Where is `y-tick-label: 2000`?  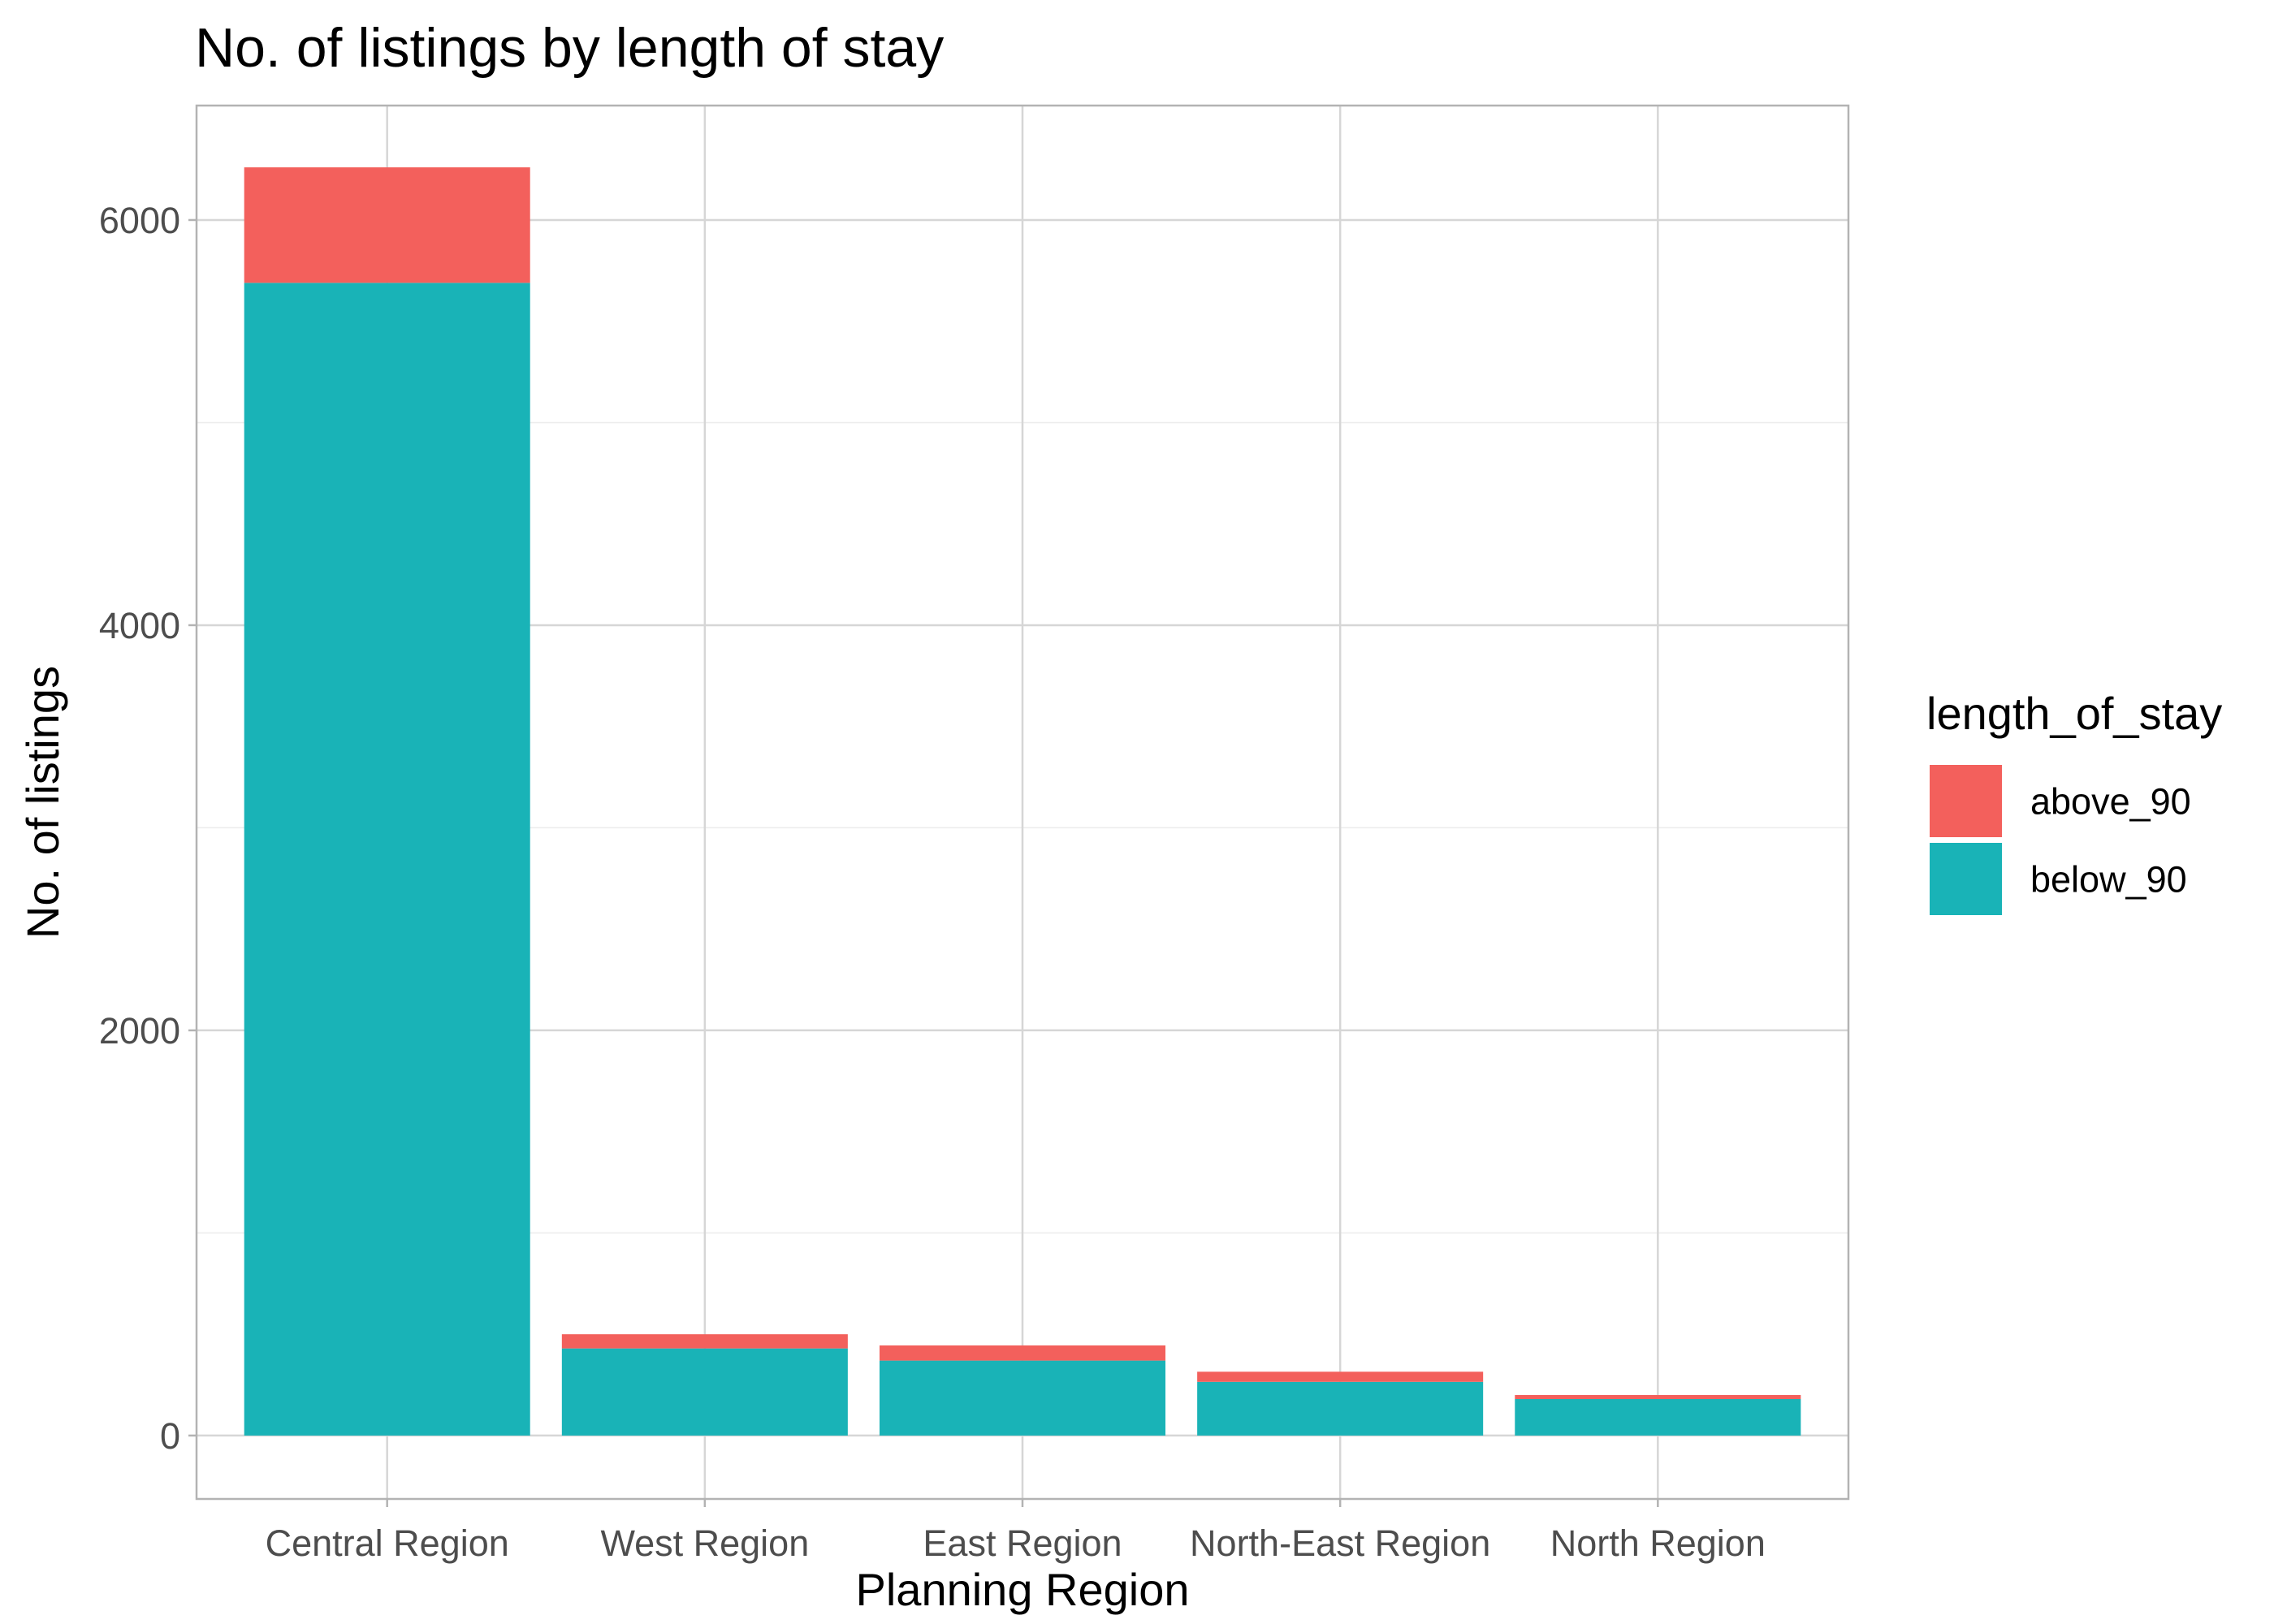
y-tick-label: 2000 is located at coordinates (139, 1031).